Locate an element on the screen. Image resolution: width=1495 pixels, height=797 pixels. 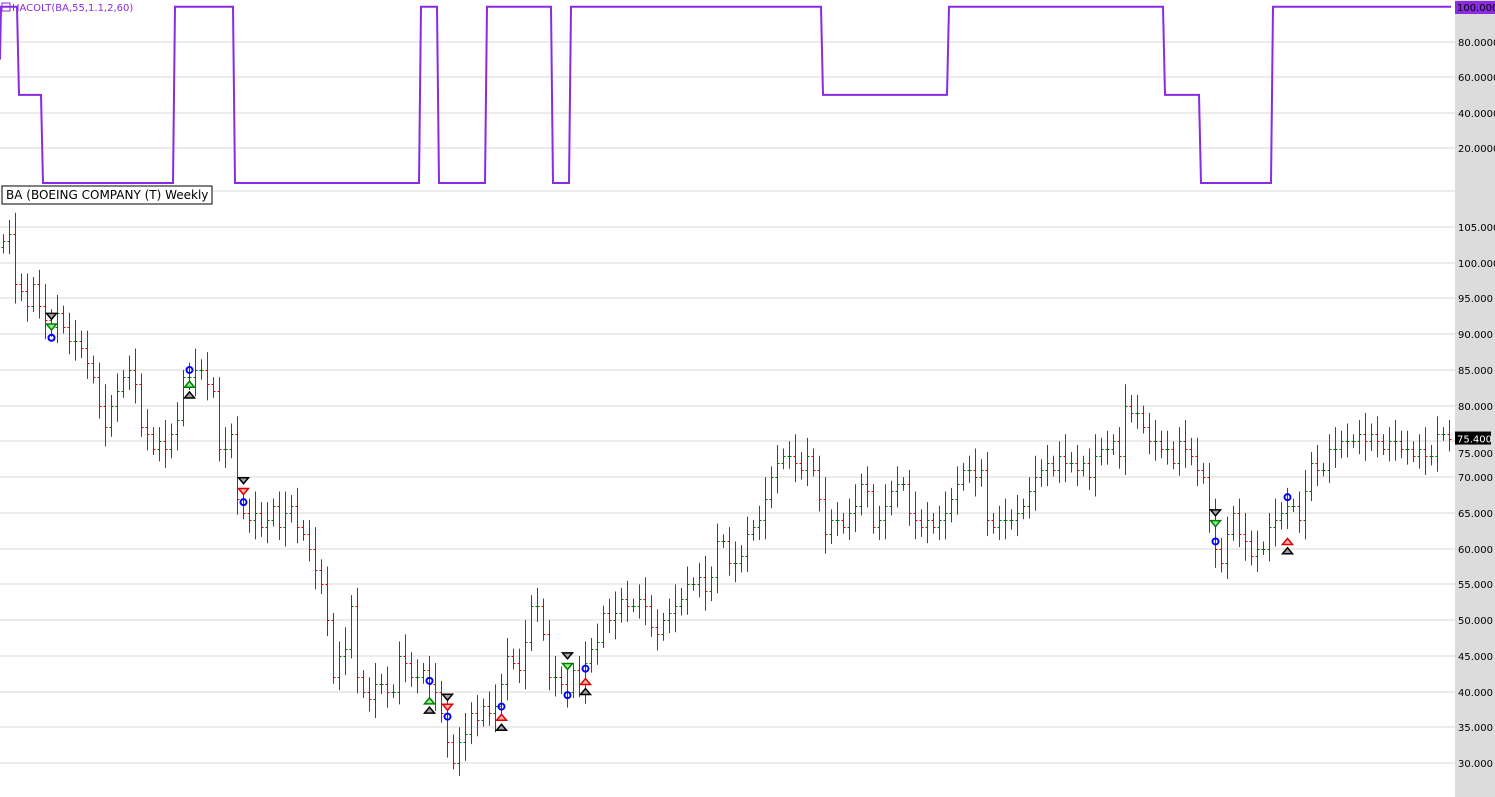
price-tick-label: 75.000 is located at coordinates (1475, 454).